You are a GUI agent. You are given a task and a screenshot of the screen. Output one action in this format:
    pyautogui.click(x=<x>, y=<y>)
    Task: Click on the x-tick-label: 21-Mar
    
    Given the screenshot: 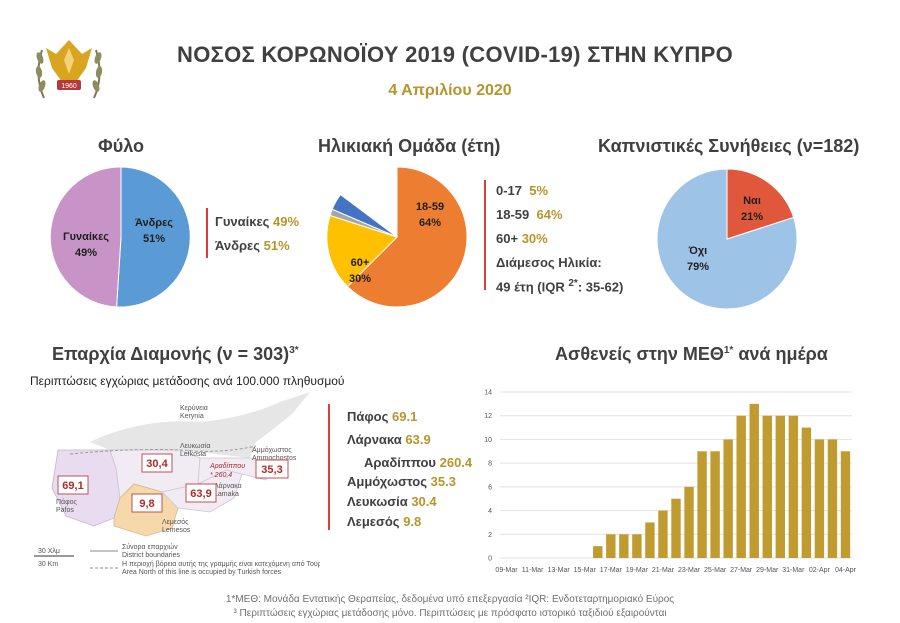 What is the action you would take?
    pyautogui.click(x=663, y=570)
    